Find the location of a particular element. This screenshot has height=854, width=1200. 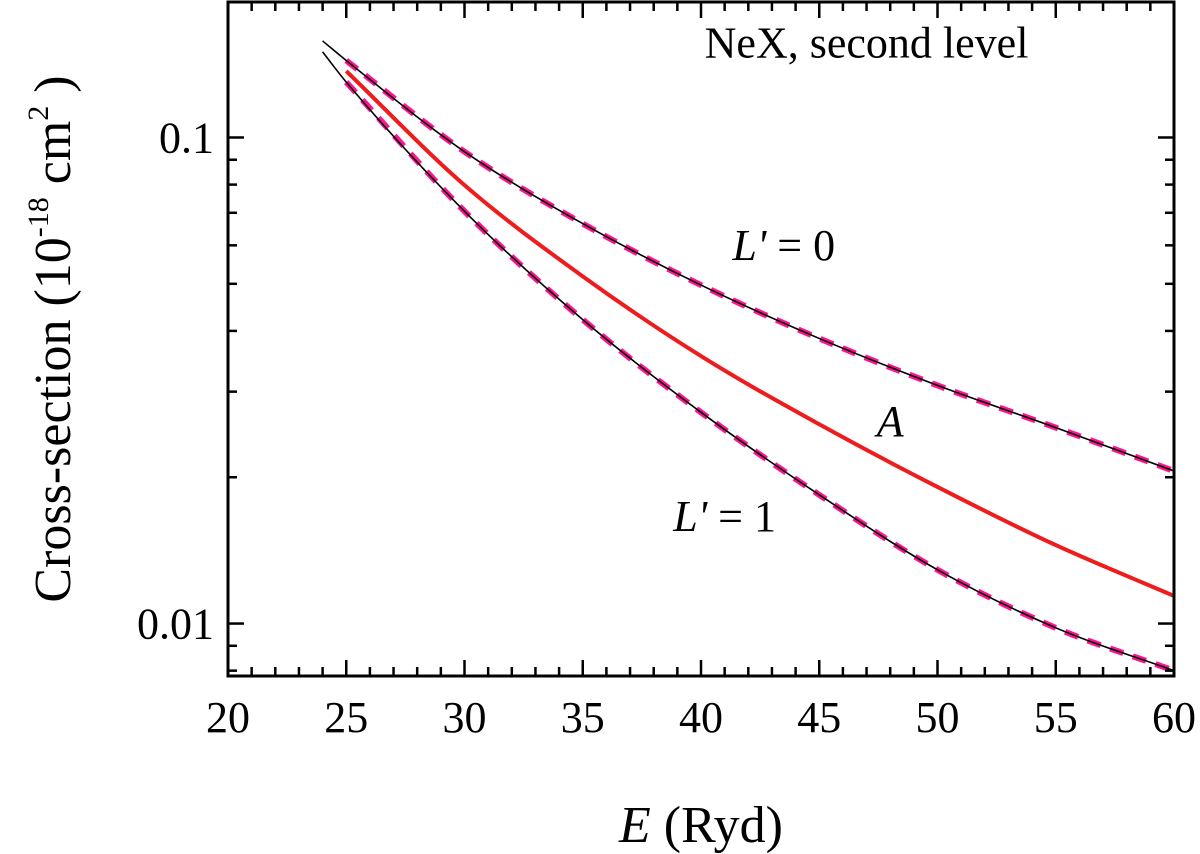

annotation-rest: = 1 is located at coordinates (741, 516).